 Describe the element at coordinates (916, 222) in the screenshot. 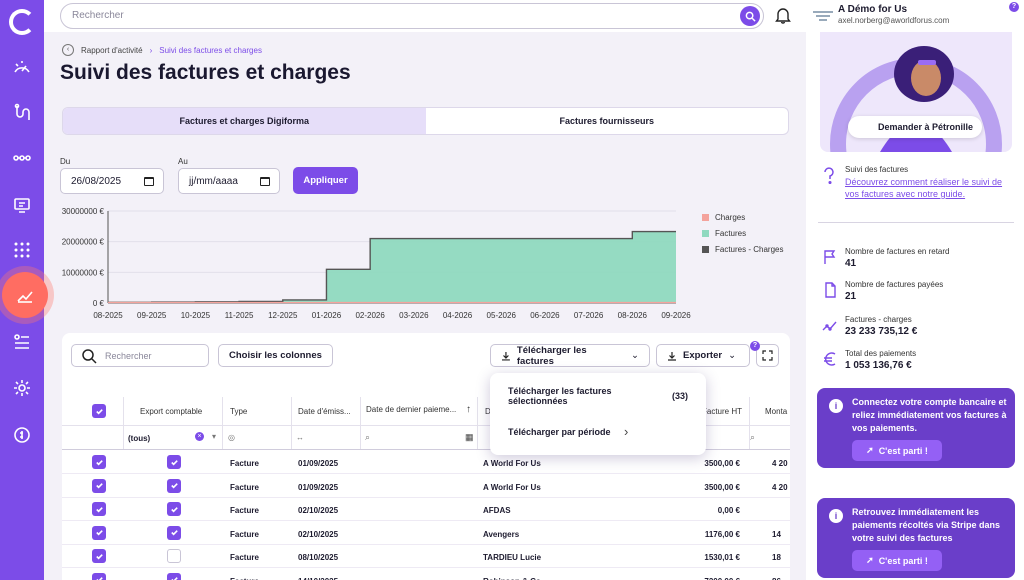

I see `divider` at that location.